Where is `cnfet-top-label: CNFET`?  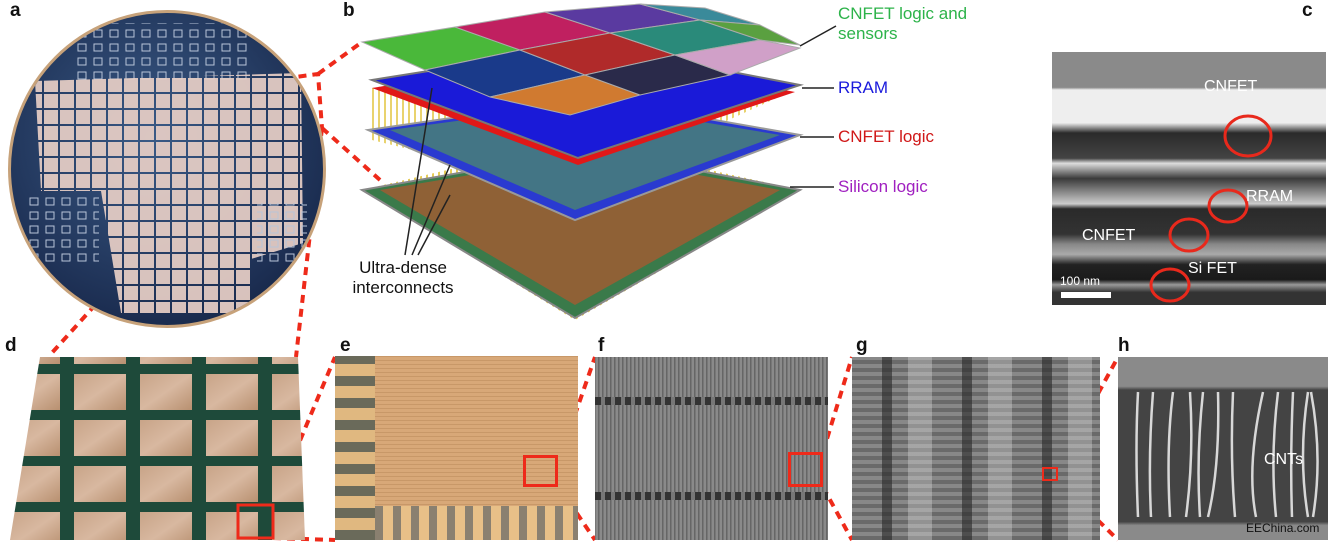
cnfet-top-label: CNFET is located at coordinates (1231, 86).